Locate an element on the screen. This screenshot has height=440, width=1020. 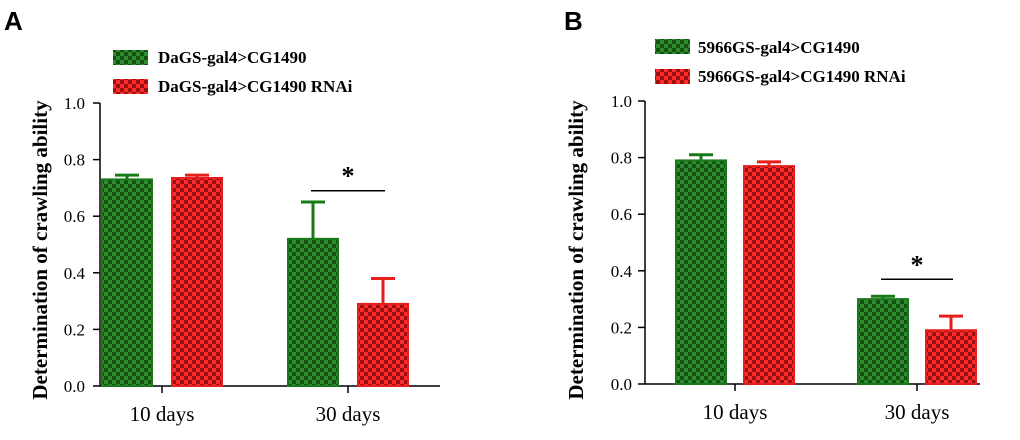
y-tick-label-a-0: 0.0 is located at coordinates (74, 386).